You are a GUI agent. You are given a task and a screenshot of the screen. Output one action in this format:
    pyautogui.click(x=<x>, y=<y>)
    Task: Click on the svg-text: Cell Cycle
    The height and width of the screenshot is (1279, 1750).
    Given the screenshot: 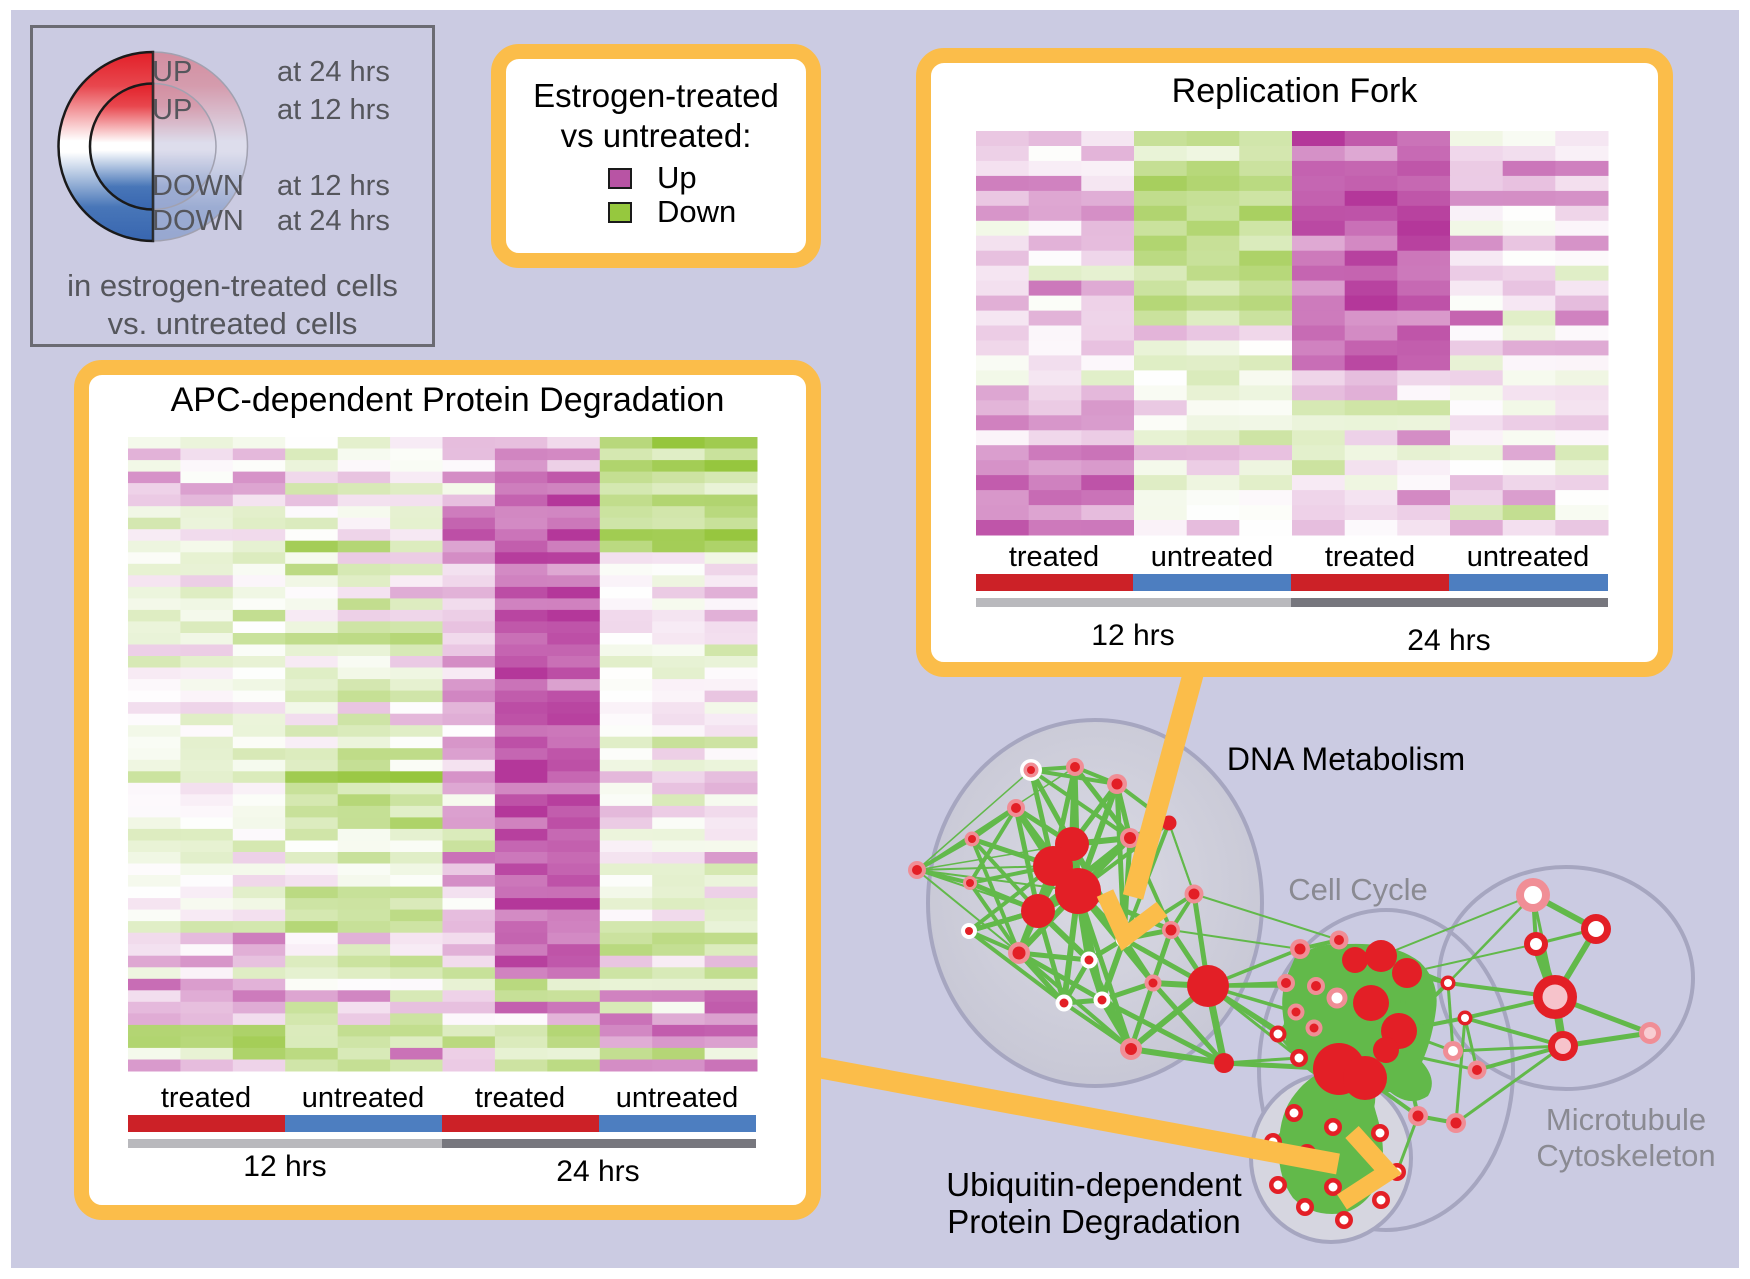 What is the action you would take?
    pyautogui.click(x=1358, y=889)
    